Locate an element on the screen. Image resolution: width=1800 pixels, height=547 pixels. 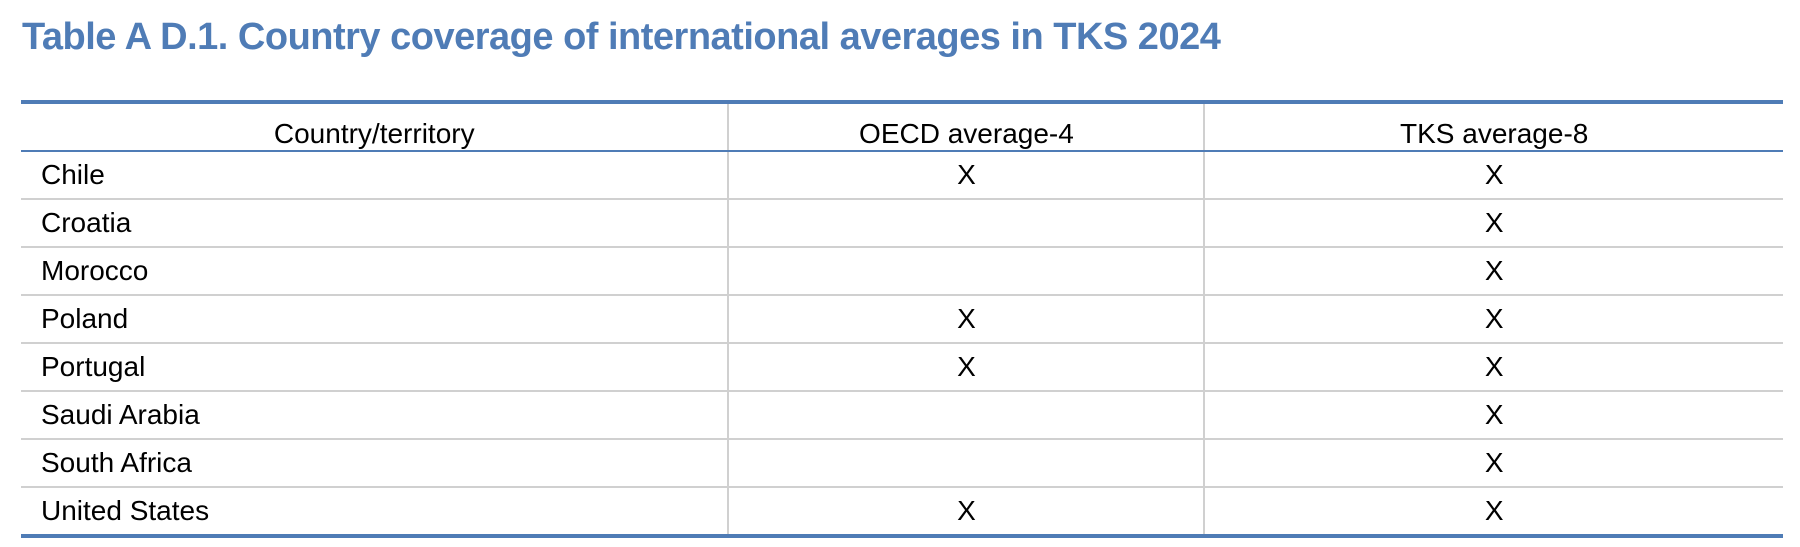
table-row: Portugal X X is located at coordinates (902, 367).